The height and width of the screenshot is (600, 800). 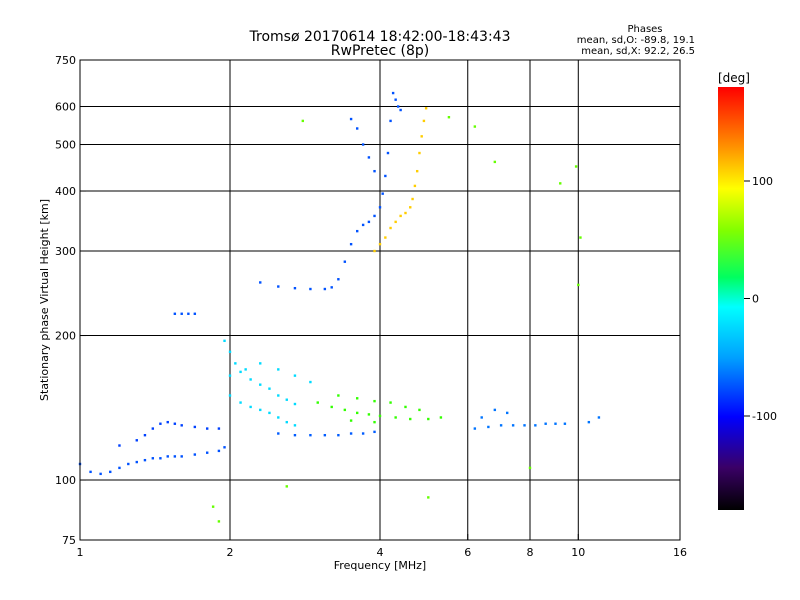 What do you see at coordinates (638, 51) in the screenshot?
I see `stats-line-x: mean, sd,X: 92.2, 26.5` at bounding box center [638, 51].